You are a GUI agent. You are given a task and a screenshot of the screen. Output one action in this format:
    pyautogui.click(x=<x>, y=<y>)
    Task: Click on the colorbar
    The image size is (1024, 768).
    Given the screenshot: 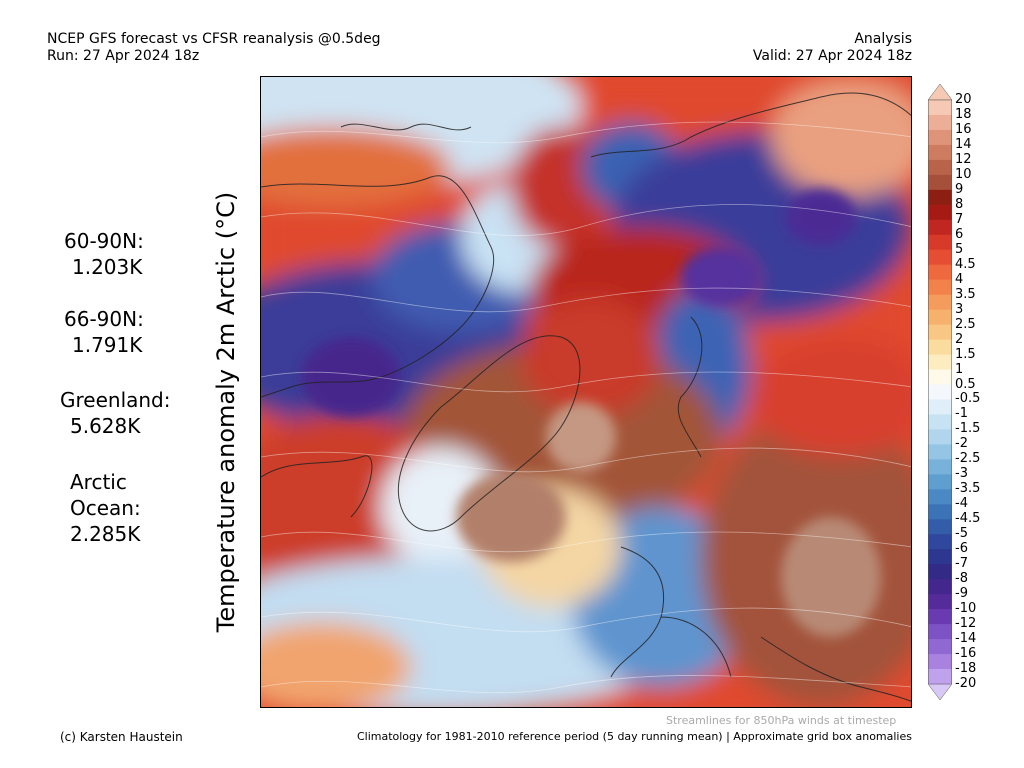 What is the action you would take?
    pyautogui.click(x=940, y=392)
    